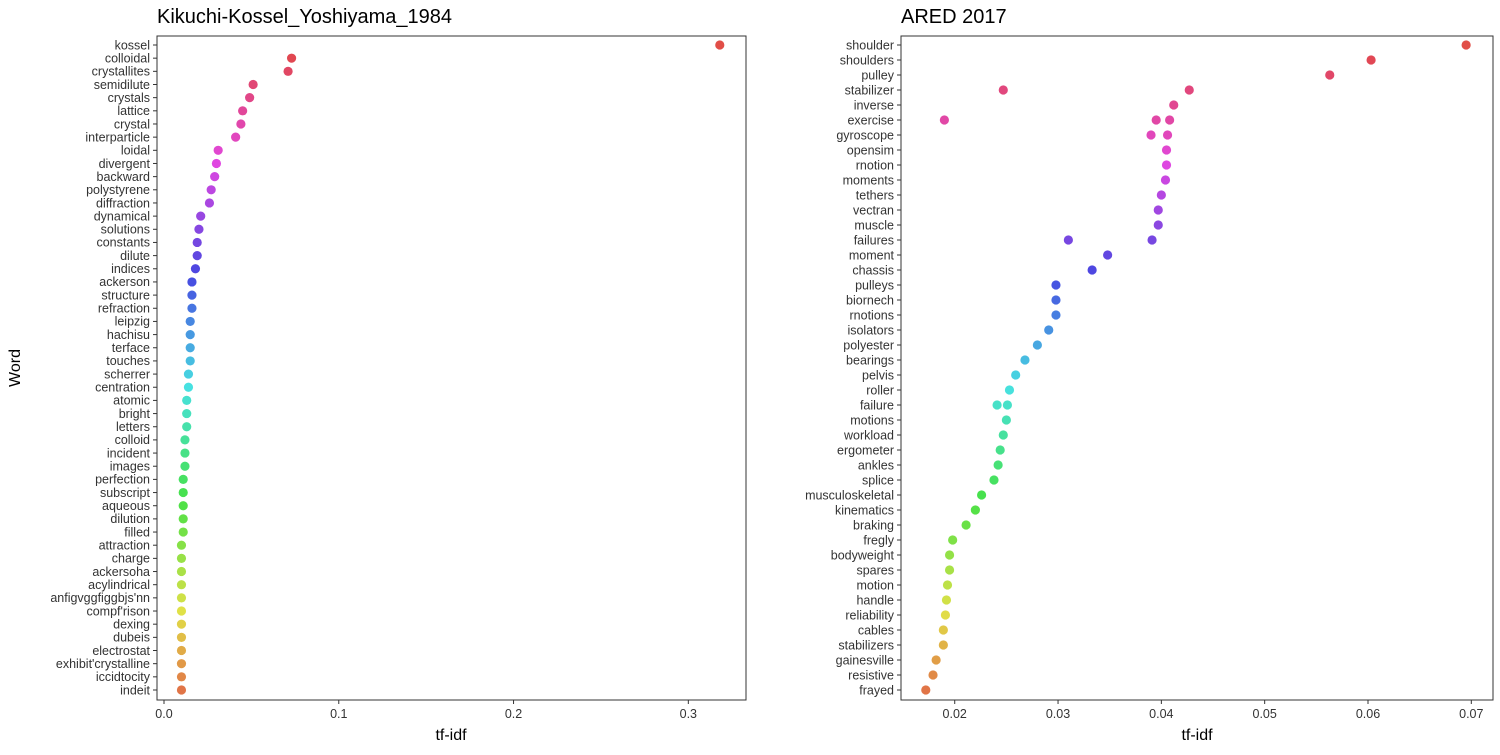 Image resolution: width=1500 pixels, height=755 pixels. What do you see at coordinates (1161, 195) in the screenshot?
I see `right-point-tethers` at bounding box center [1161, 195].